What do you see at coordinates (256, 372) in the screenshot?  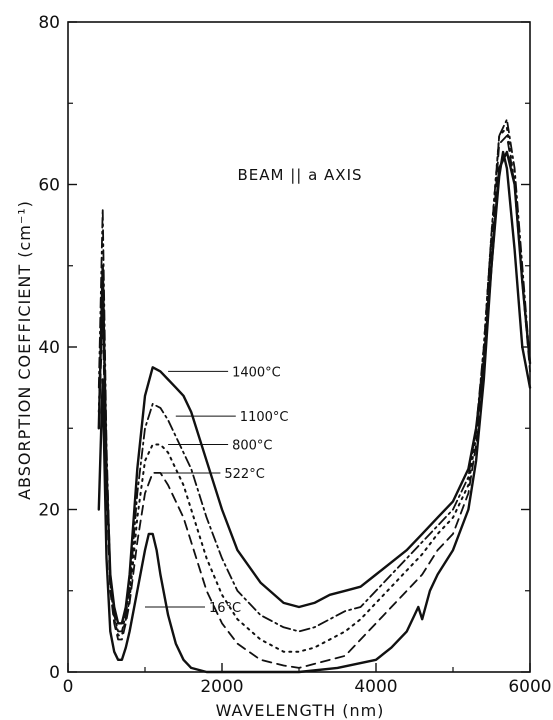 I see `annotation-label-0: 1400°C` at bounding box center [256, 372].